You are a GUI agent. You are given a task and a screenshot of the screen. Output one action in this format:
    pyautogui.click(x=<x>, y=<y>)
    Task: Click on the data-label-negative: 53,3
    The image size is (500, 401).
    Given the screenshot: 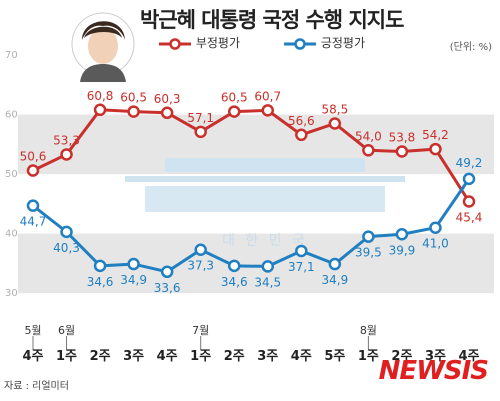 What is the action you would take?
    pyautogui.click(x=66, y=140)
    